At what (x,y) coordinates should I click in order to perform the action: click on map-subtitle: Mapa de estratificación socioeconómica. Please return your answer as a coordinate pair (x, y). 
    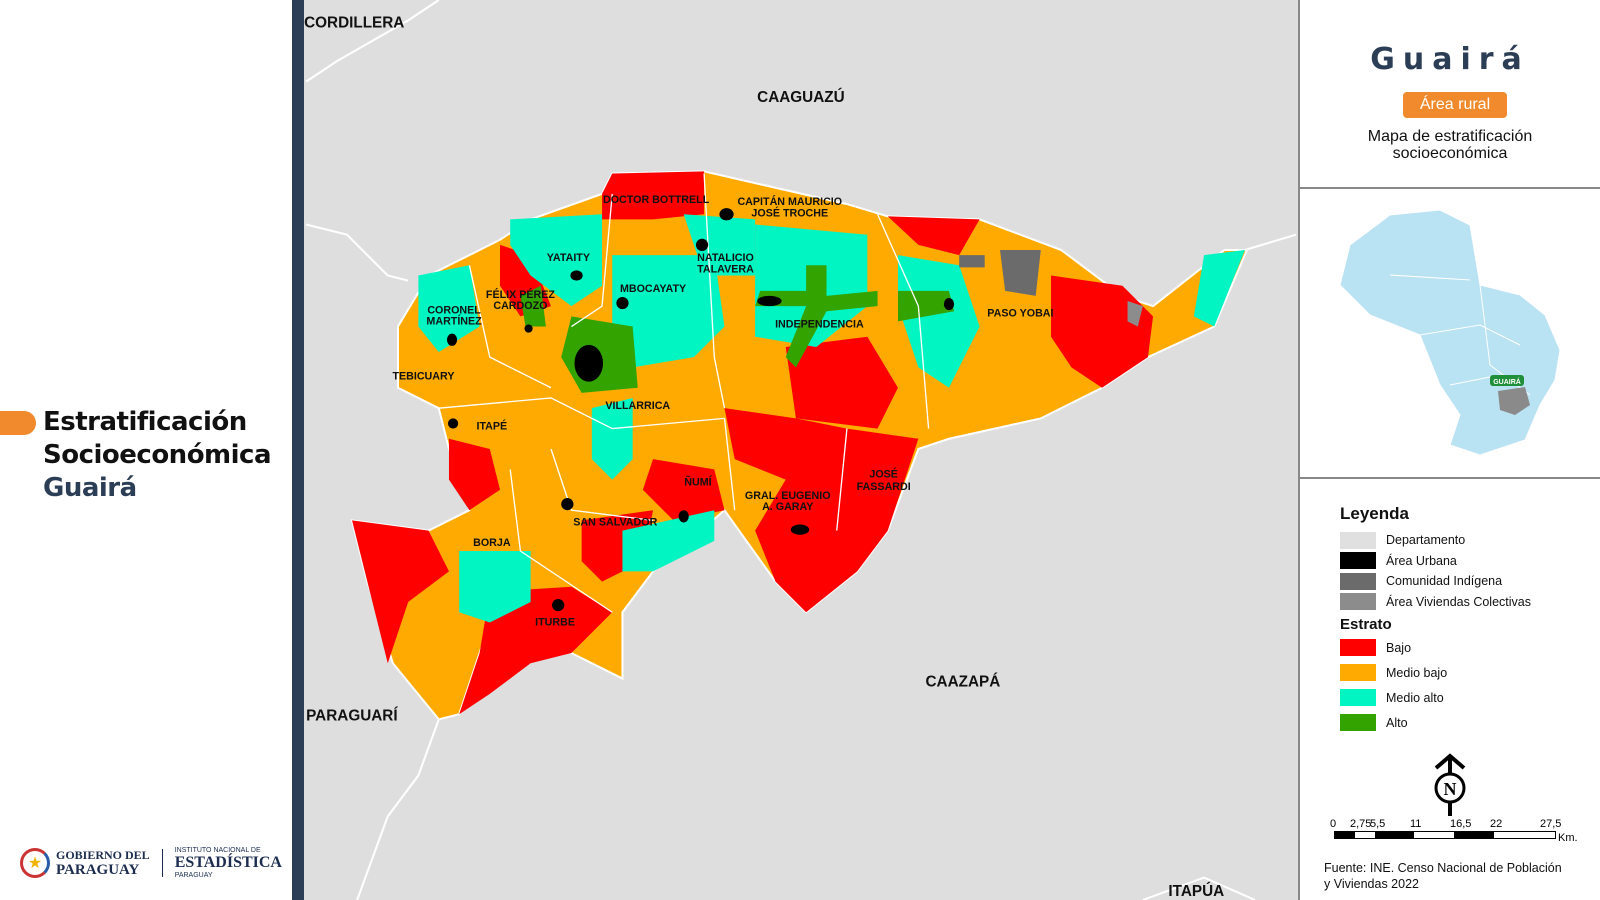
    Looking at the image, I should click on (1450, 145).